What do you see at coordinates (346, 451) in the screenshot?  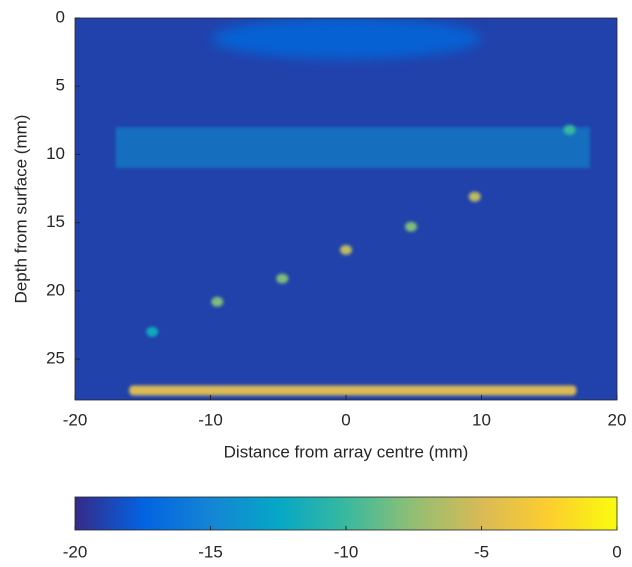 I see `x-axis-label: Distance from array centre (mm)` at bounding box center [346, 451].